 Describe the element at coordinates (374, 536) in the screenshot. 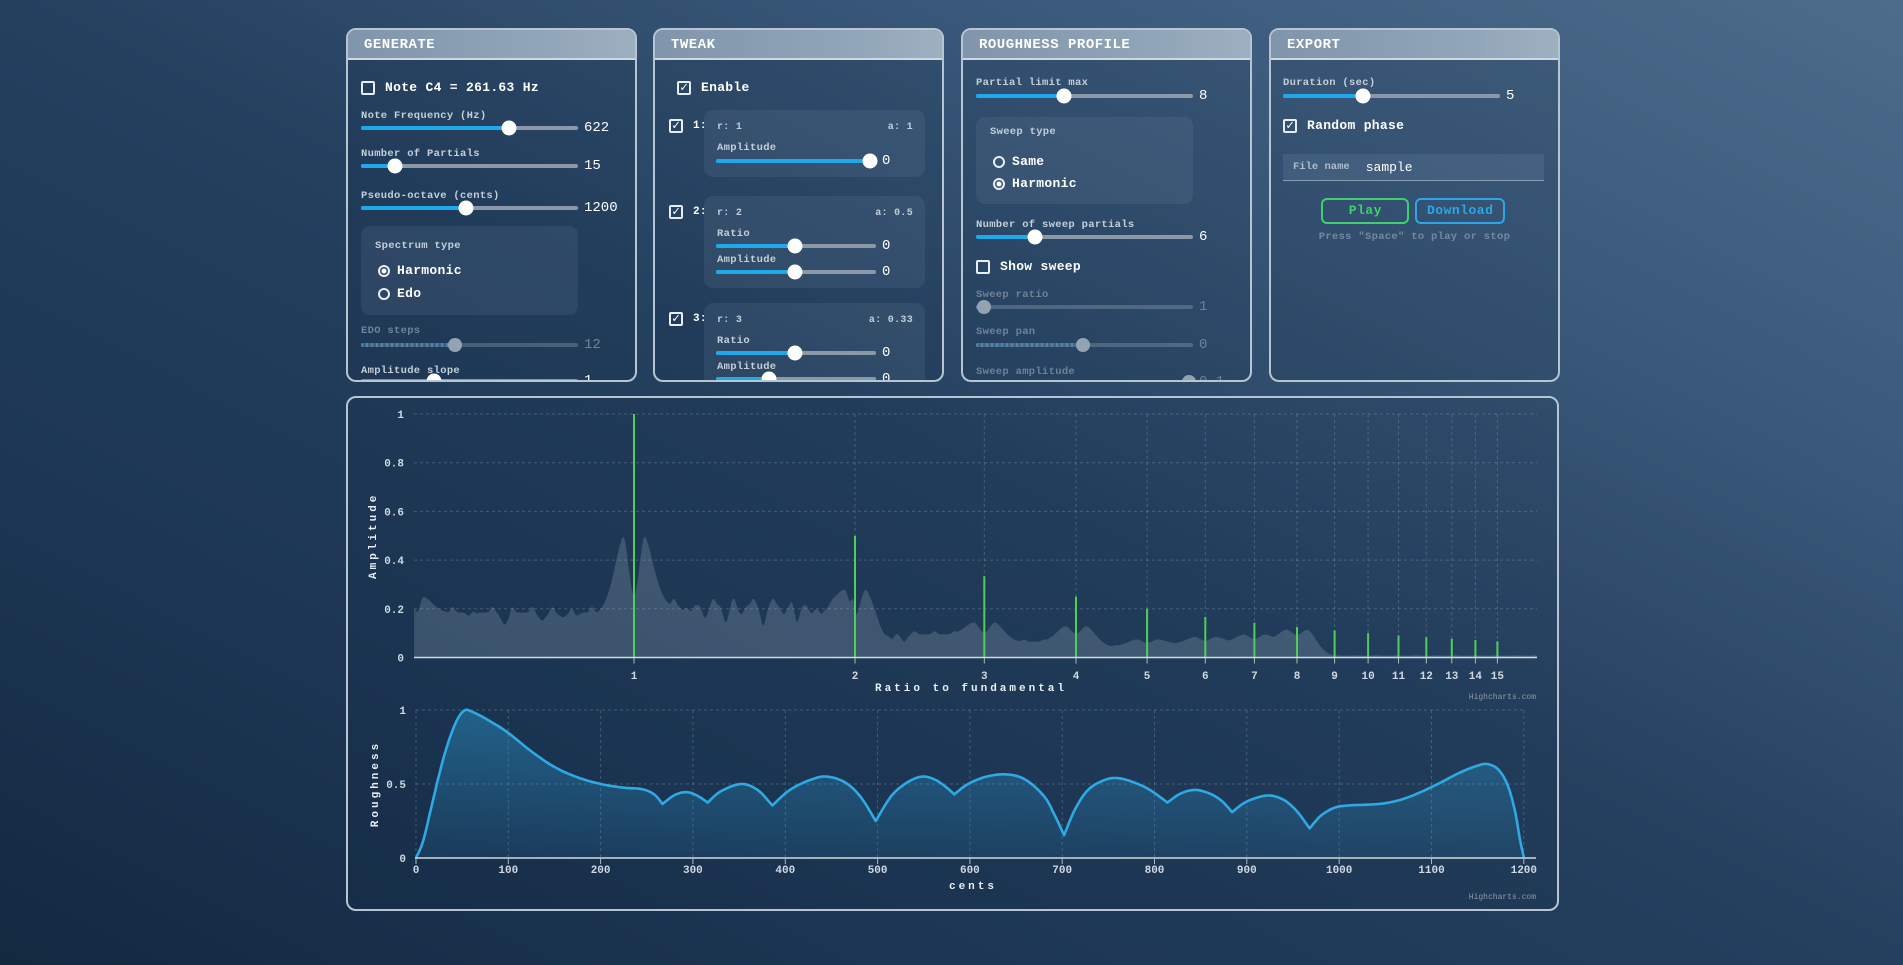

I see `svg-text: Amplitude` at that location.